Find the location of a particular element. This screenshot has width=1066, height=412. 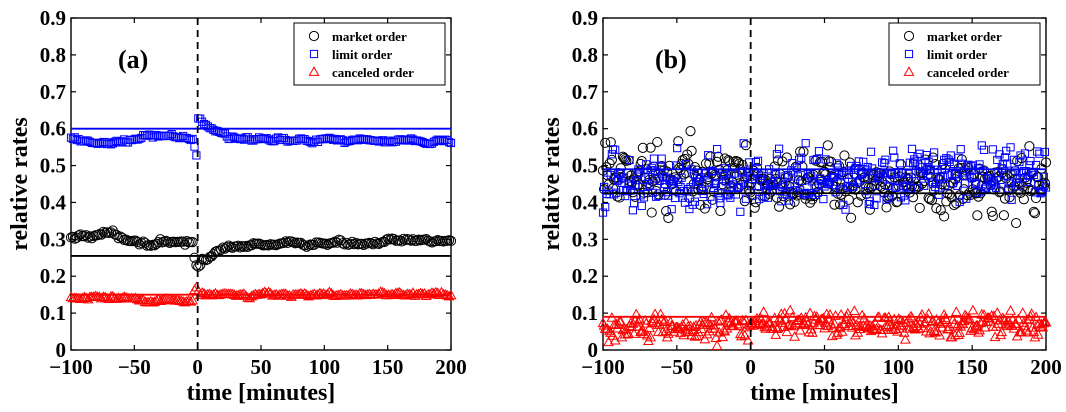

panel-label: (b) is located at coordinates (671, 59).